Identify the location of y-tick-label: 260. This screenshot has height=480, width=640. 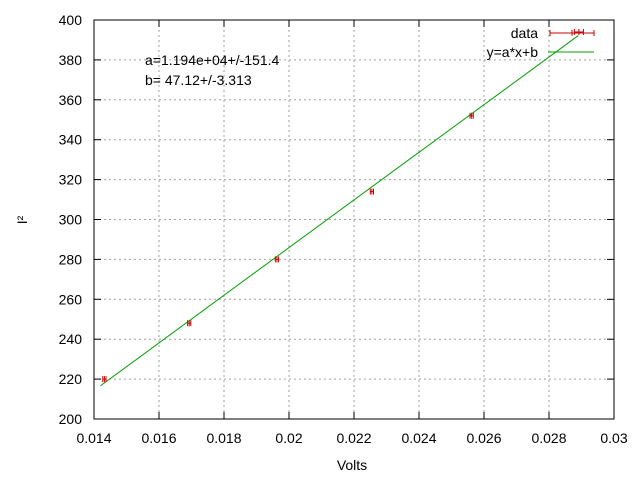
(71, 299).